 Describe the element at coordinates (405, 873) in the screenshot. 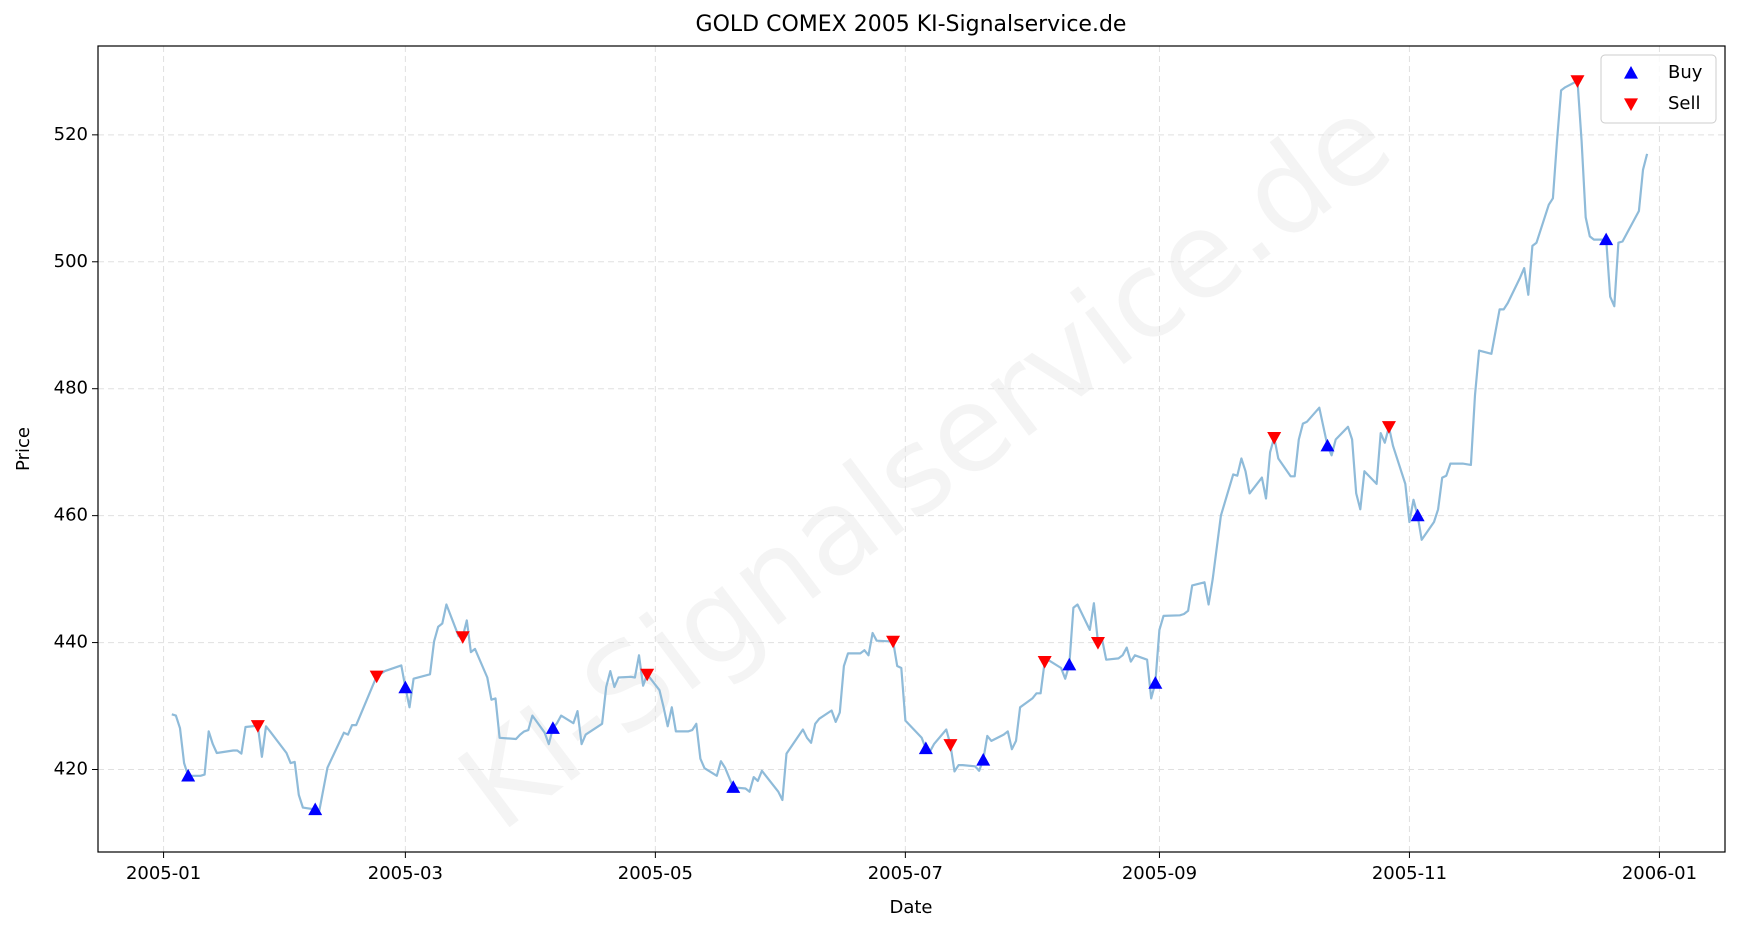

I see `x-tick-label: 2005-03` at that location.